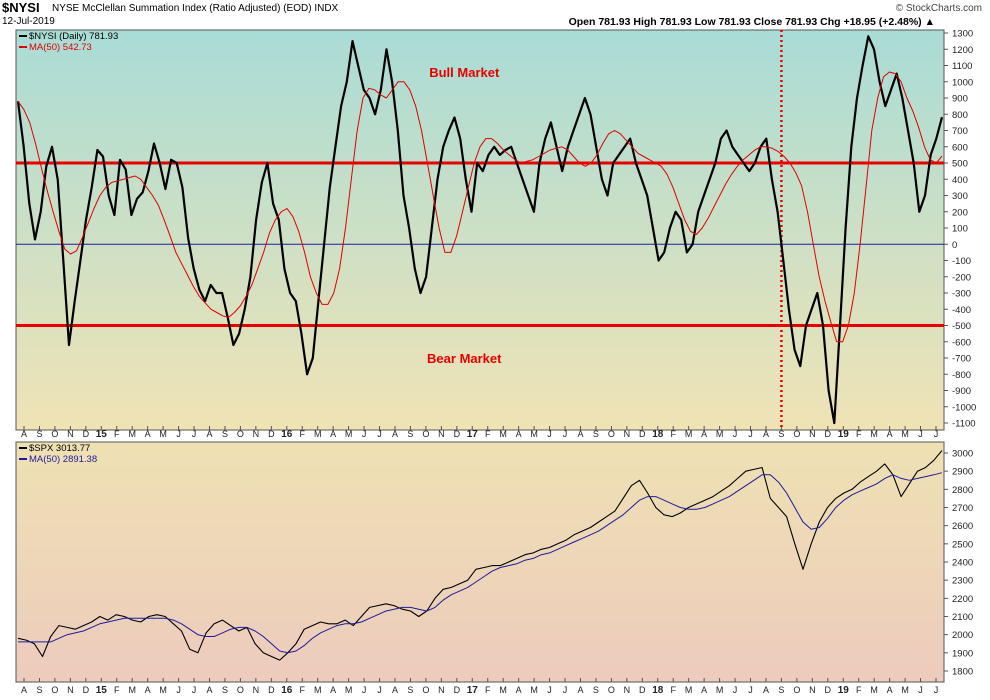  What do you see at coordinates (658, 690) in the screenshot?
I see `bottom-x-tick-label: 18` at bounding box center [658, 690].